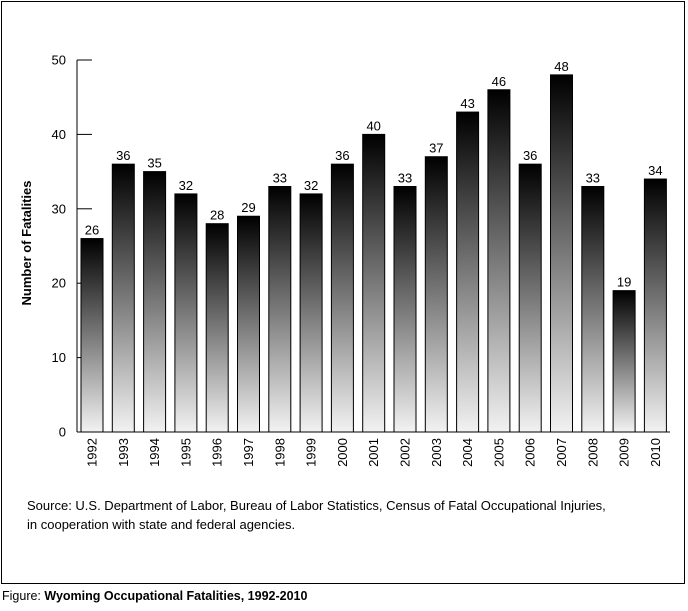 The height and width of the screenshot is (611, 688). Describe the element at coordinates (279, 452) in the screenshot. I see `x-tick-label-1998: 1998` at that location.